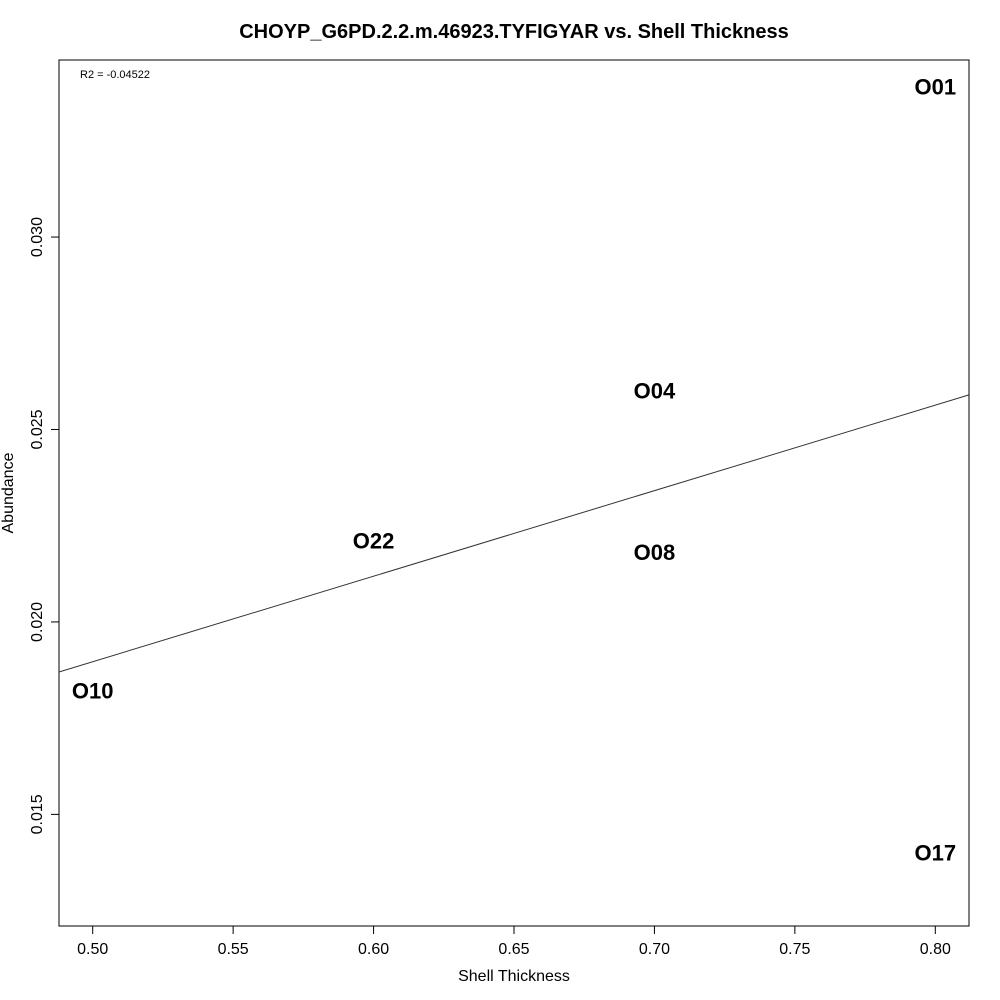  I want to click on x-tick-label: 0.50, so click(92, 949).